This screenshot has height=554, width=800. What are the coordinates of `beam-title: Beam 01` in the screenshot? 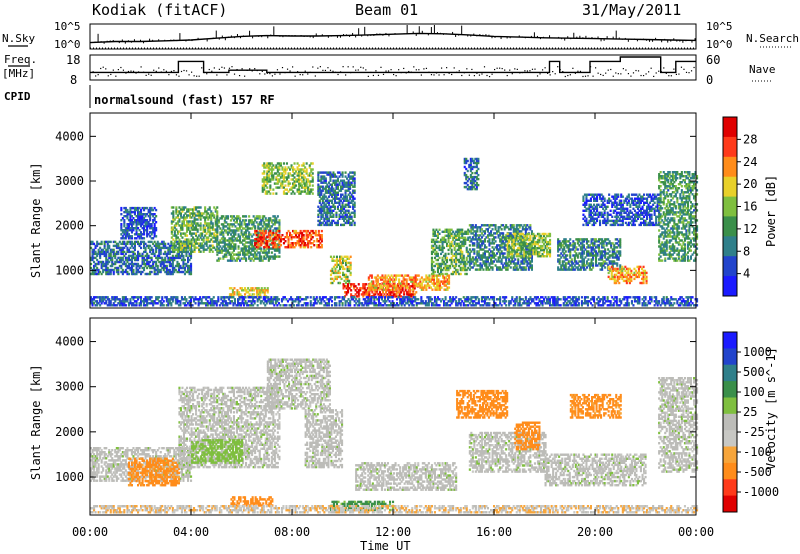 It's located at (386, 10).